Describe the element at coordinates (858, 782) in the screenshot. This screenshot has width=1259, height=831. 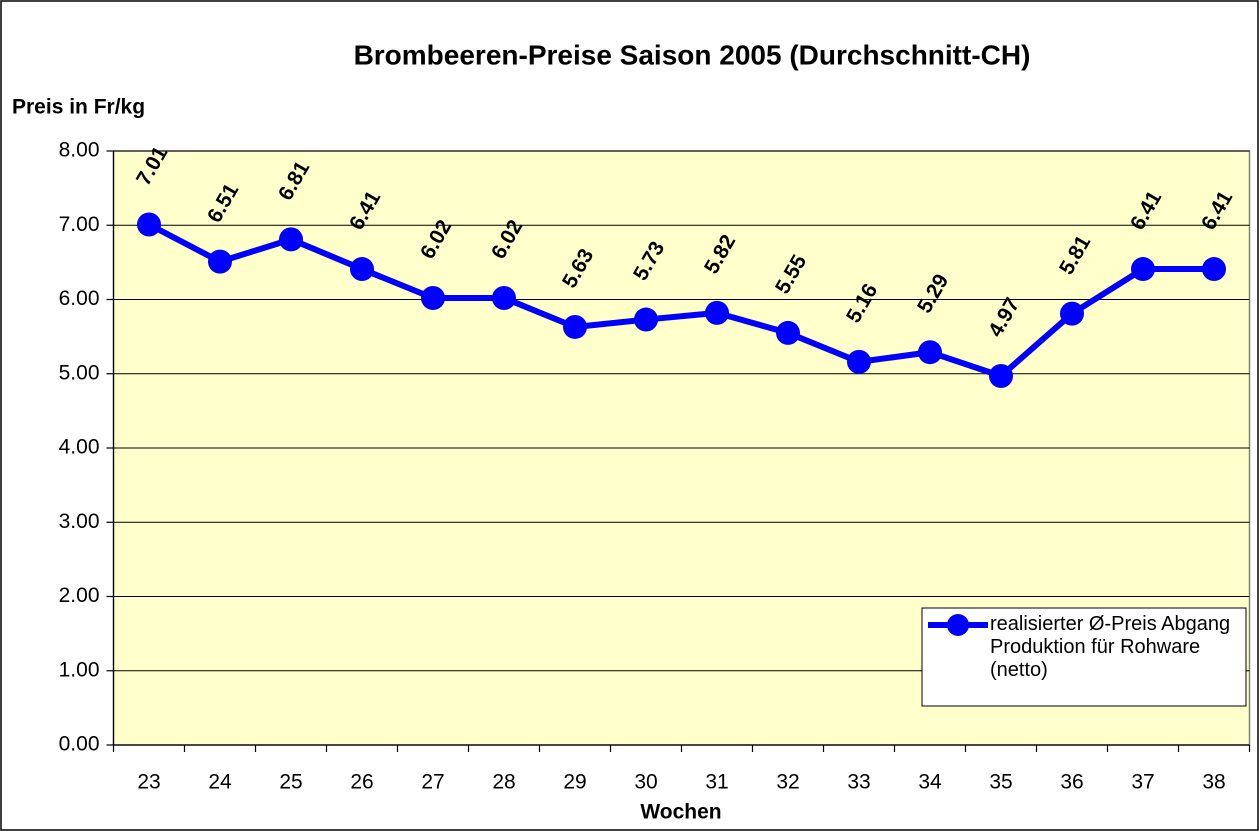
I see `x-tick-label: 33` at that location.